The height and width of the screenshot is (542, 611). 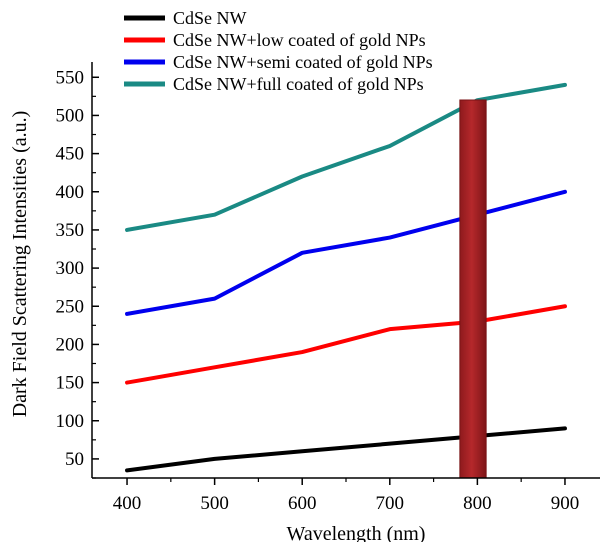 I want to click on x-axis-title: Wavelength (nm), so click(x=356, y=532).